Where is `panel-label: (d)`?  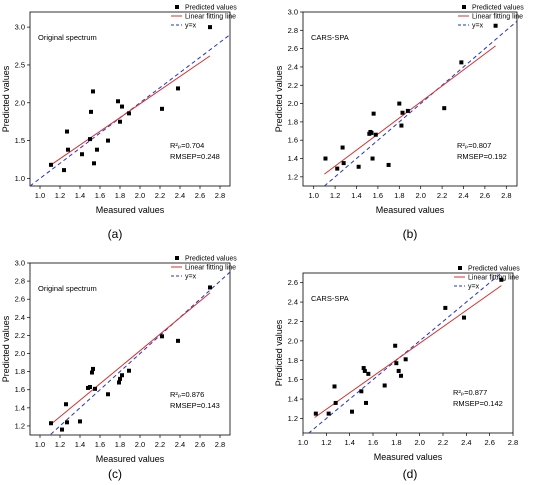
panel-label: (d) is located at coordinates (410, 474).